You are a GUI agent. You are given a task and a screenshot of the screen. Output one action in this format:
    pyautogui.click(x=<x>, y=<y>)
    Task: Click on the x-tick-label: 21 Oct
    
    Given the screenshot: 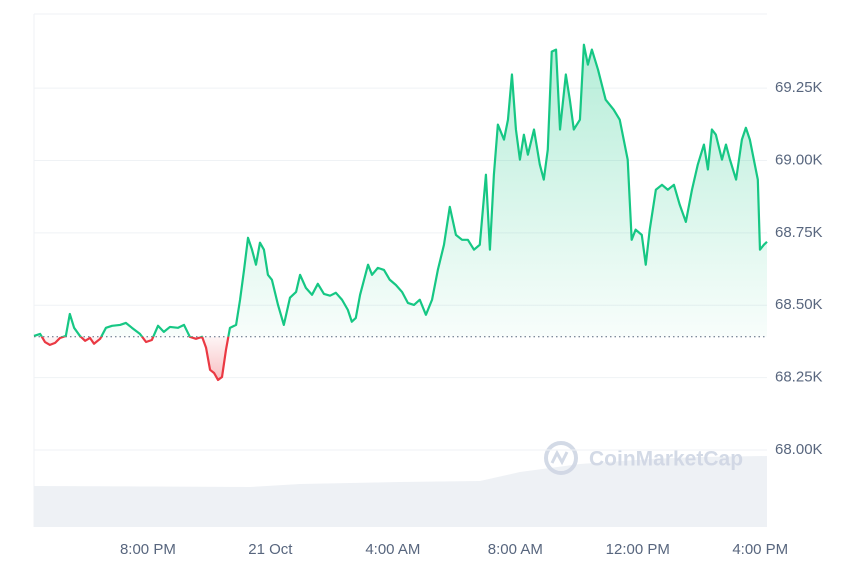 What is the action you would take?
    pyautogui.click(x=270, y=549)
    